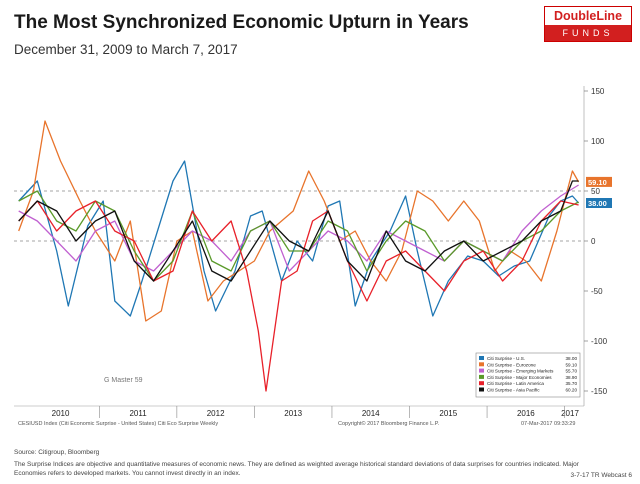  I want to click on legend-value-4: 35.70, so click(572, 383).